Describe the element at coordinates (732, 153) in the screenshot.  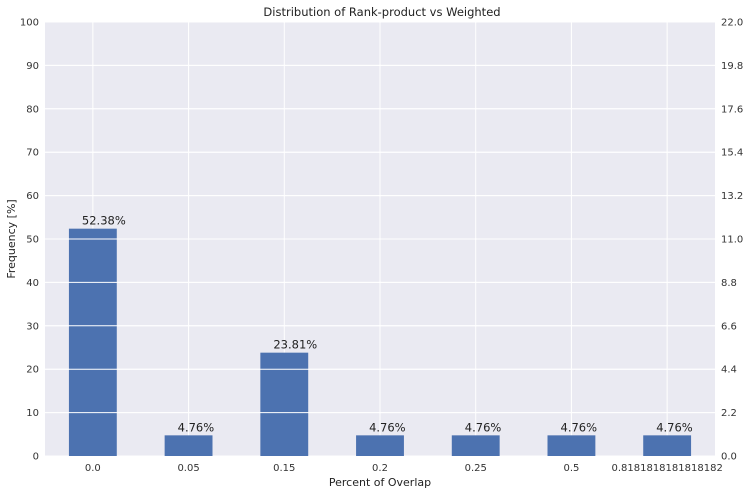
I see `y2-tick-label: 15.4` at that location.